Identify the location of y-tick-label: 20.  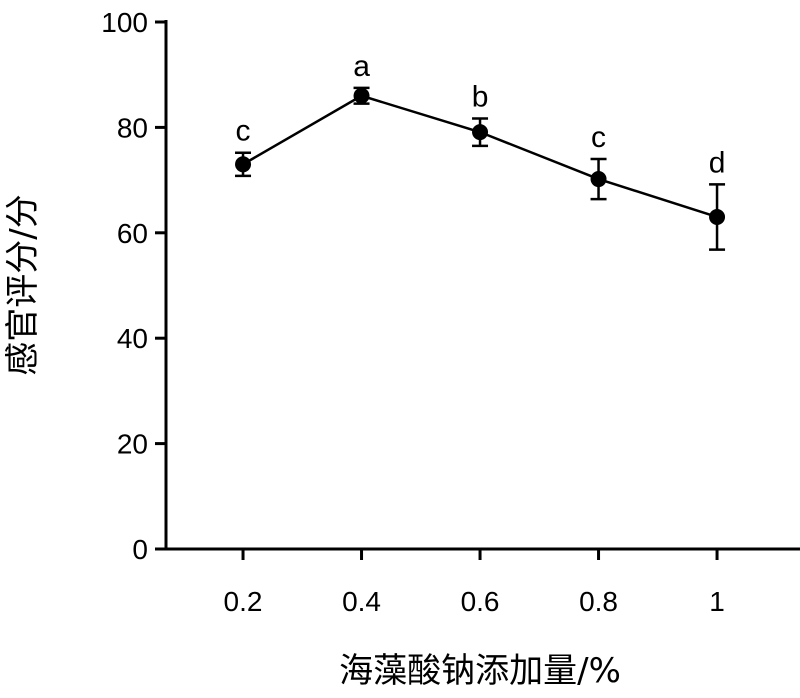
(132, 444).